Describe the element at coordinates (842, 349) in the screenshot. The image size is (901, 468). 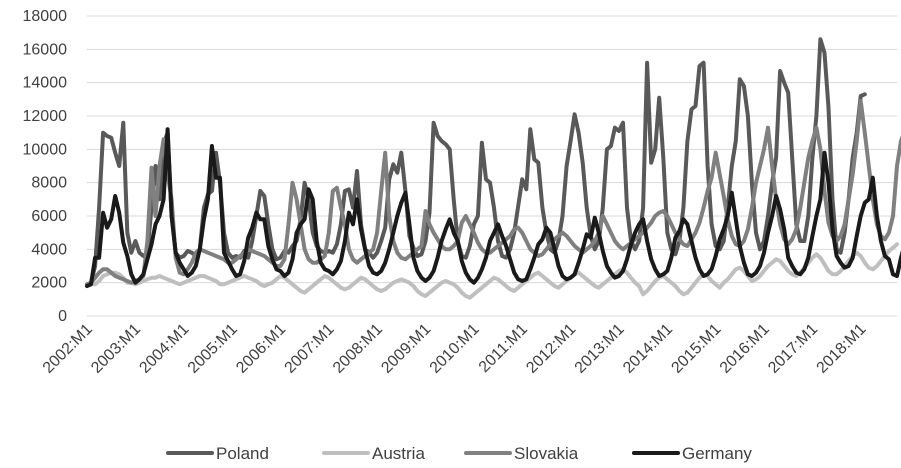
I see `x-tick-label: 2018:M1` at that location.